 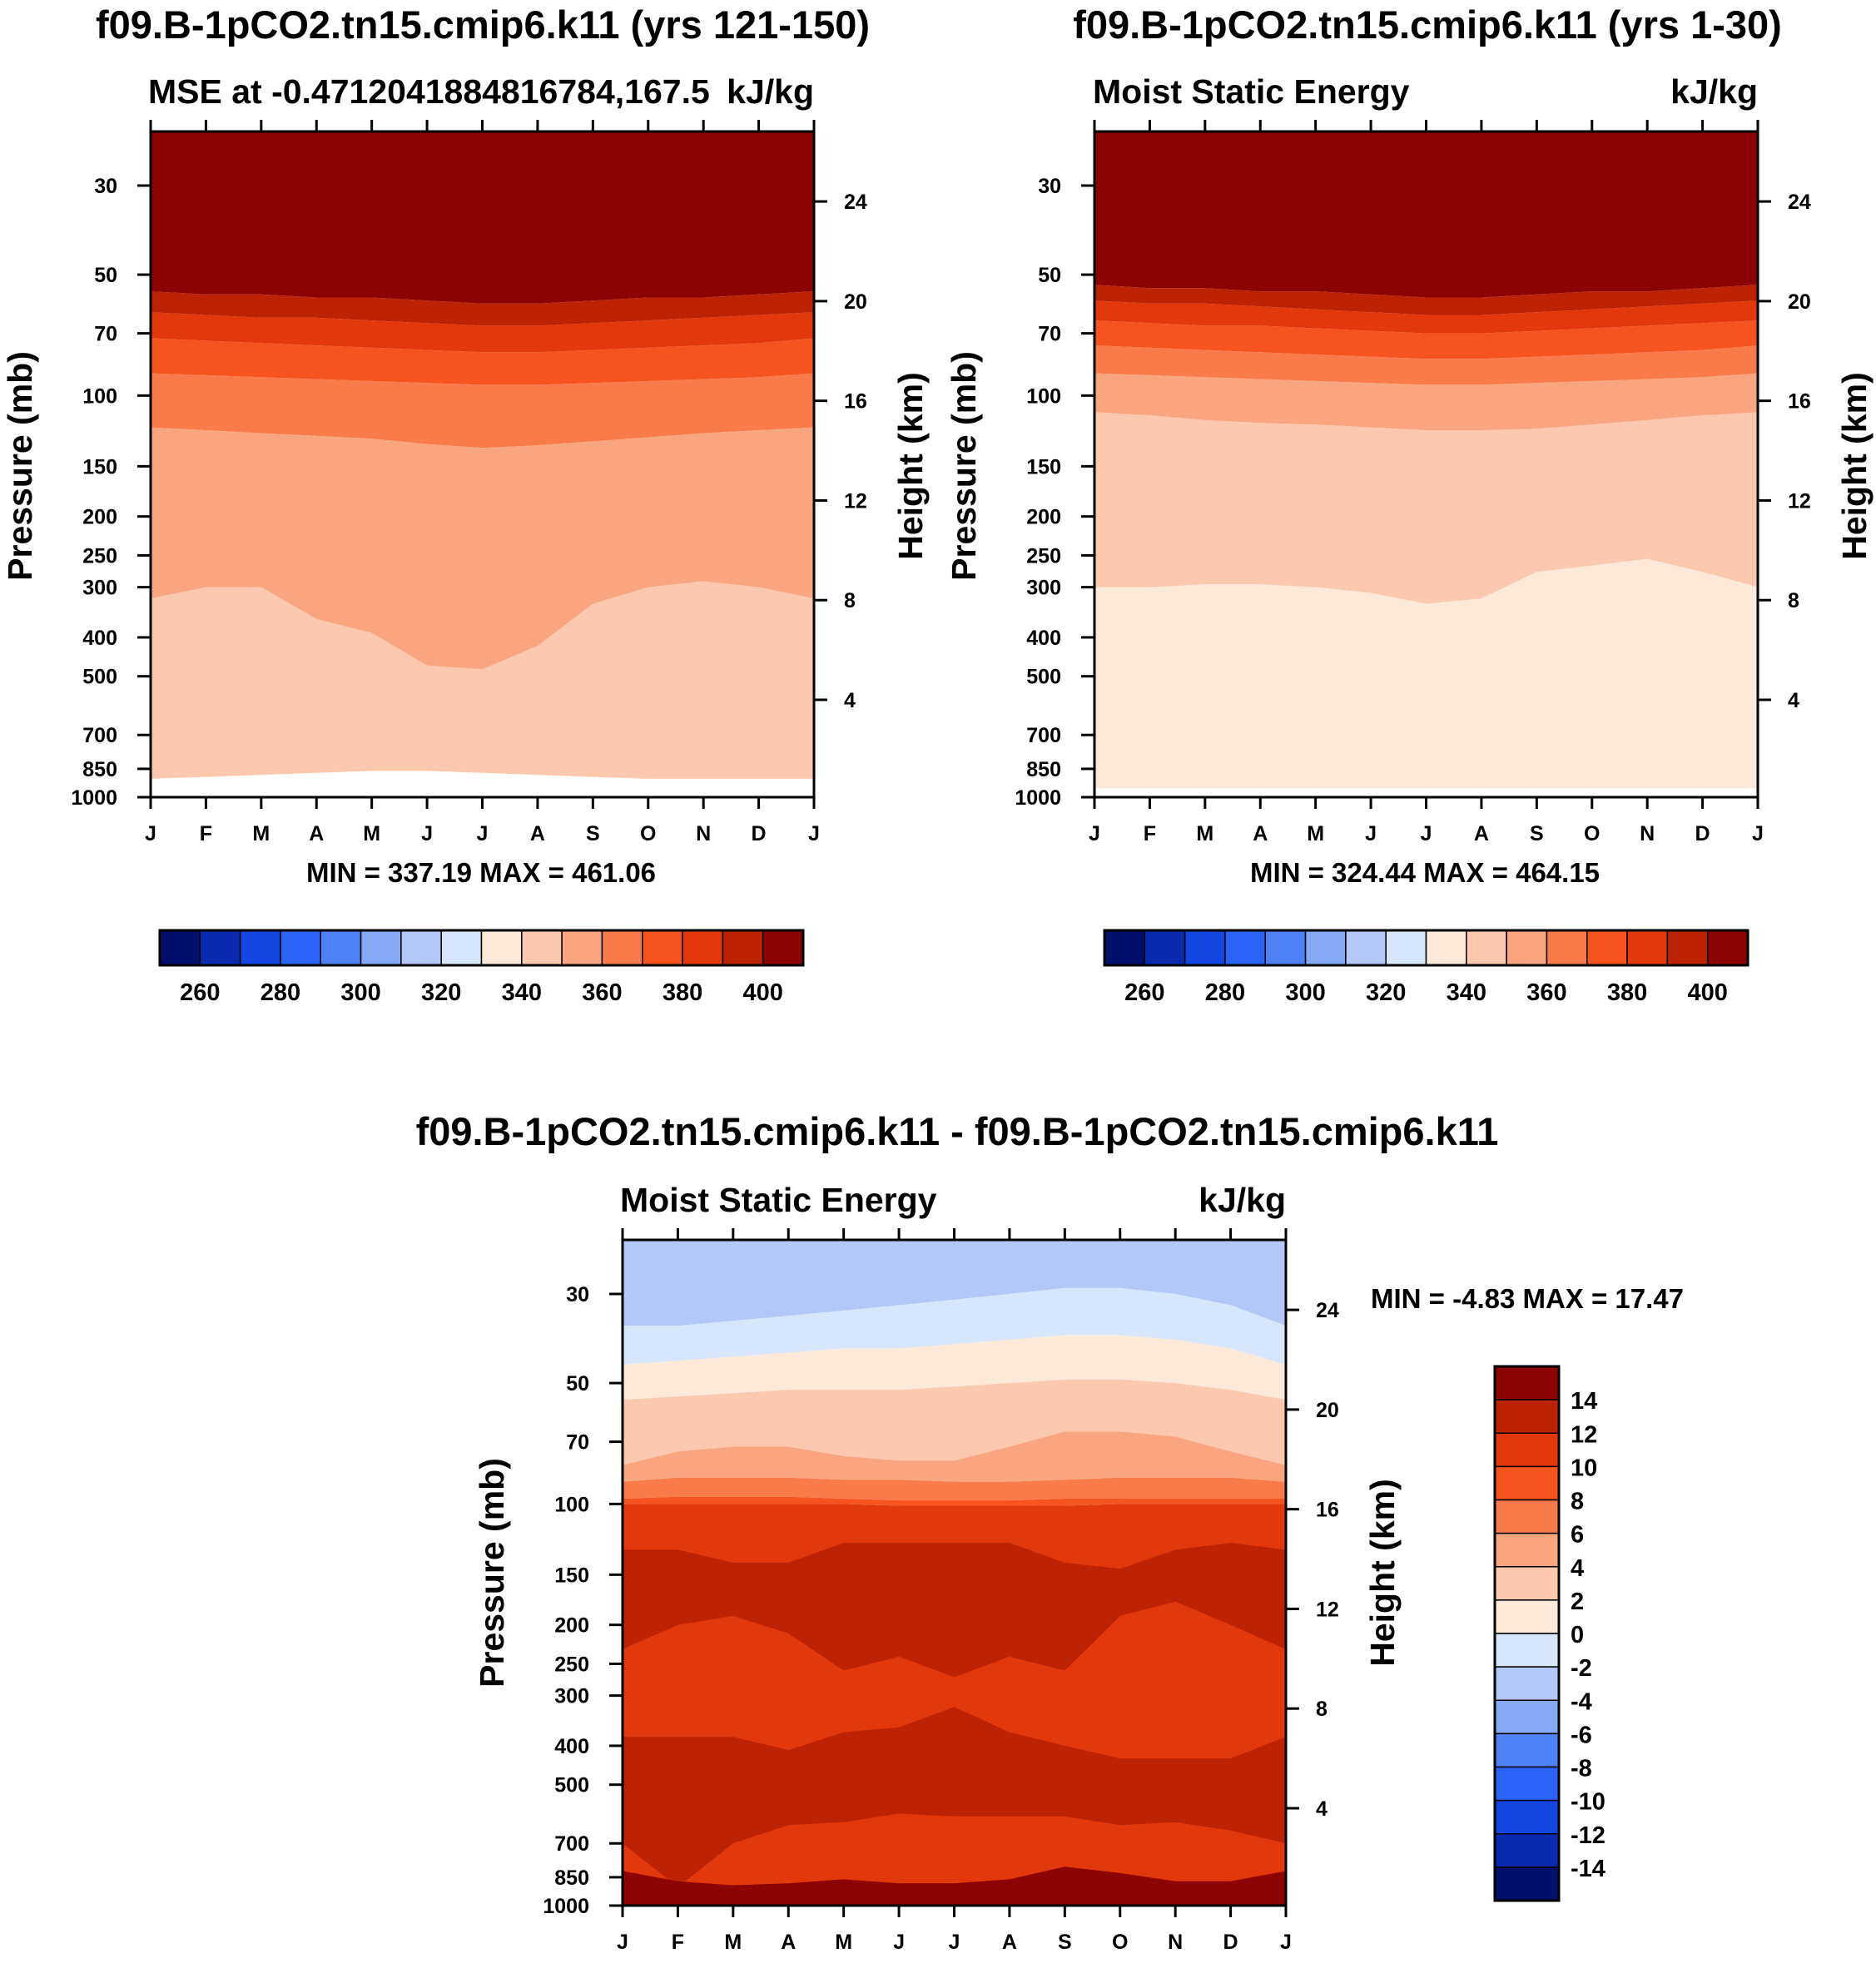 What do you see at coordinates (105, 275) in the screenshot?
I see `y-tick-label: 50` at bounding box center [105, 275].